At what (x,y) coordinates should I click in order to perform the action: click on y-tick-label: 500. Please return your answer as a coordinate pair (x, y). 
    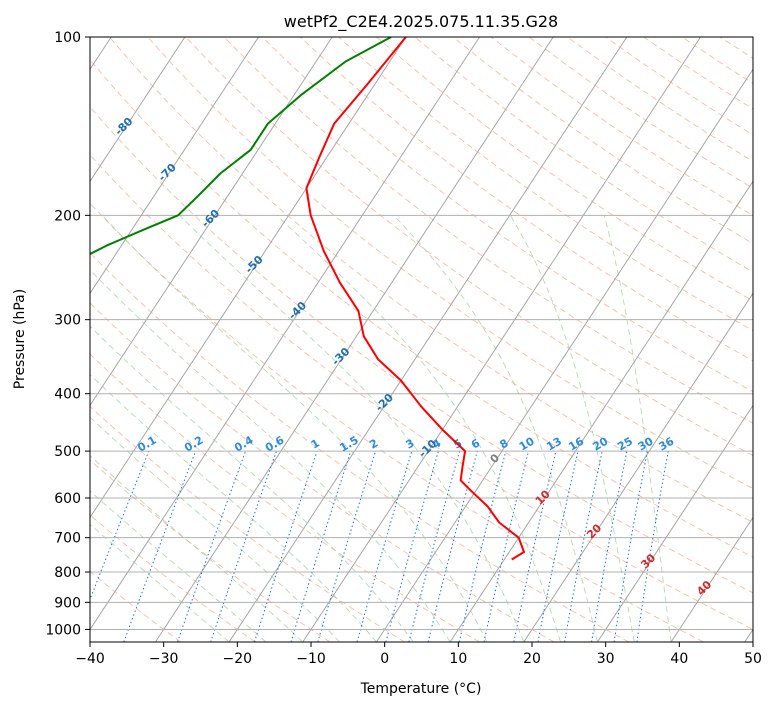
    Looking at the image, I should click on (67, 452).